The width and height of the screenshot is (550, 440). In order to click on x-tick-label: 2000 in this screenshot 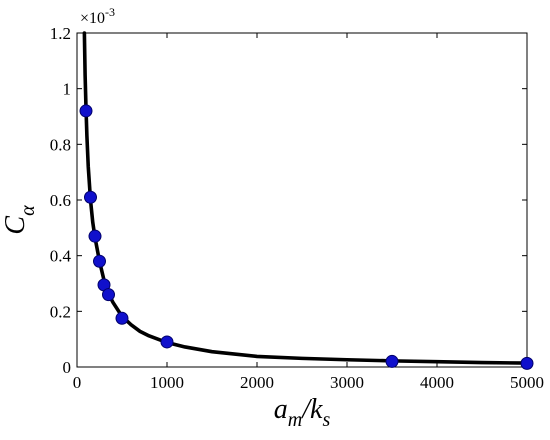, I will do `click(257, 382)`.